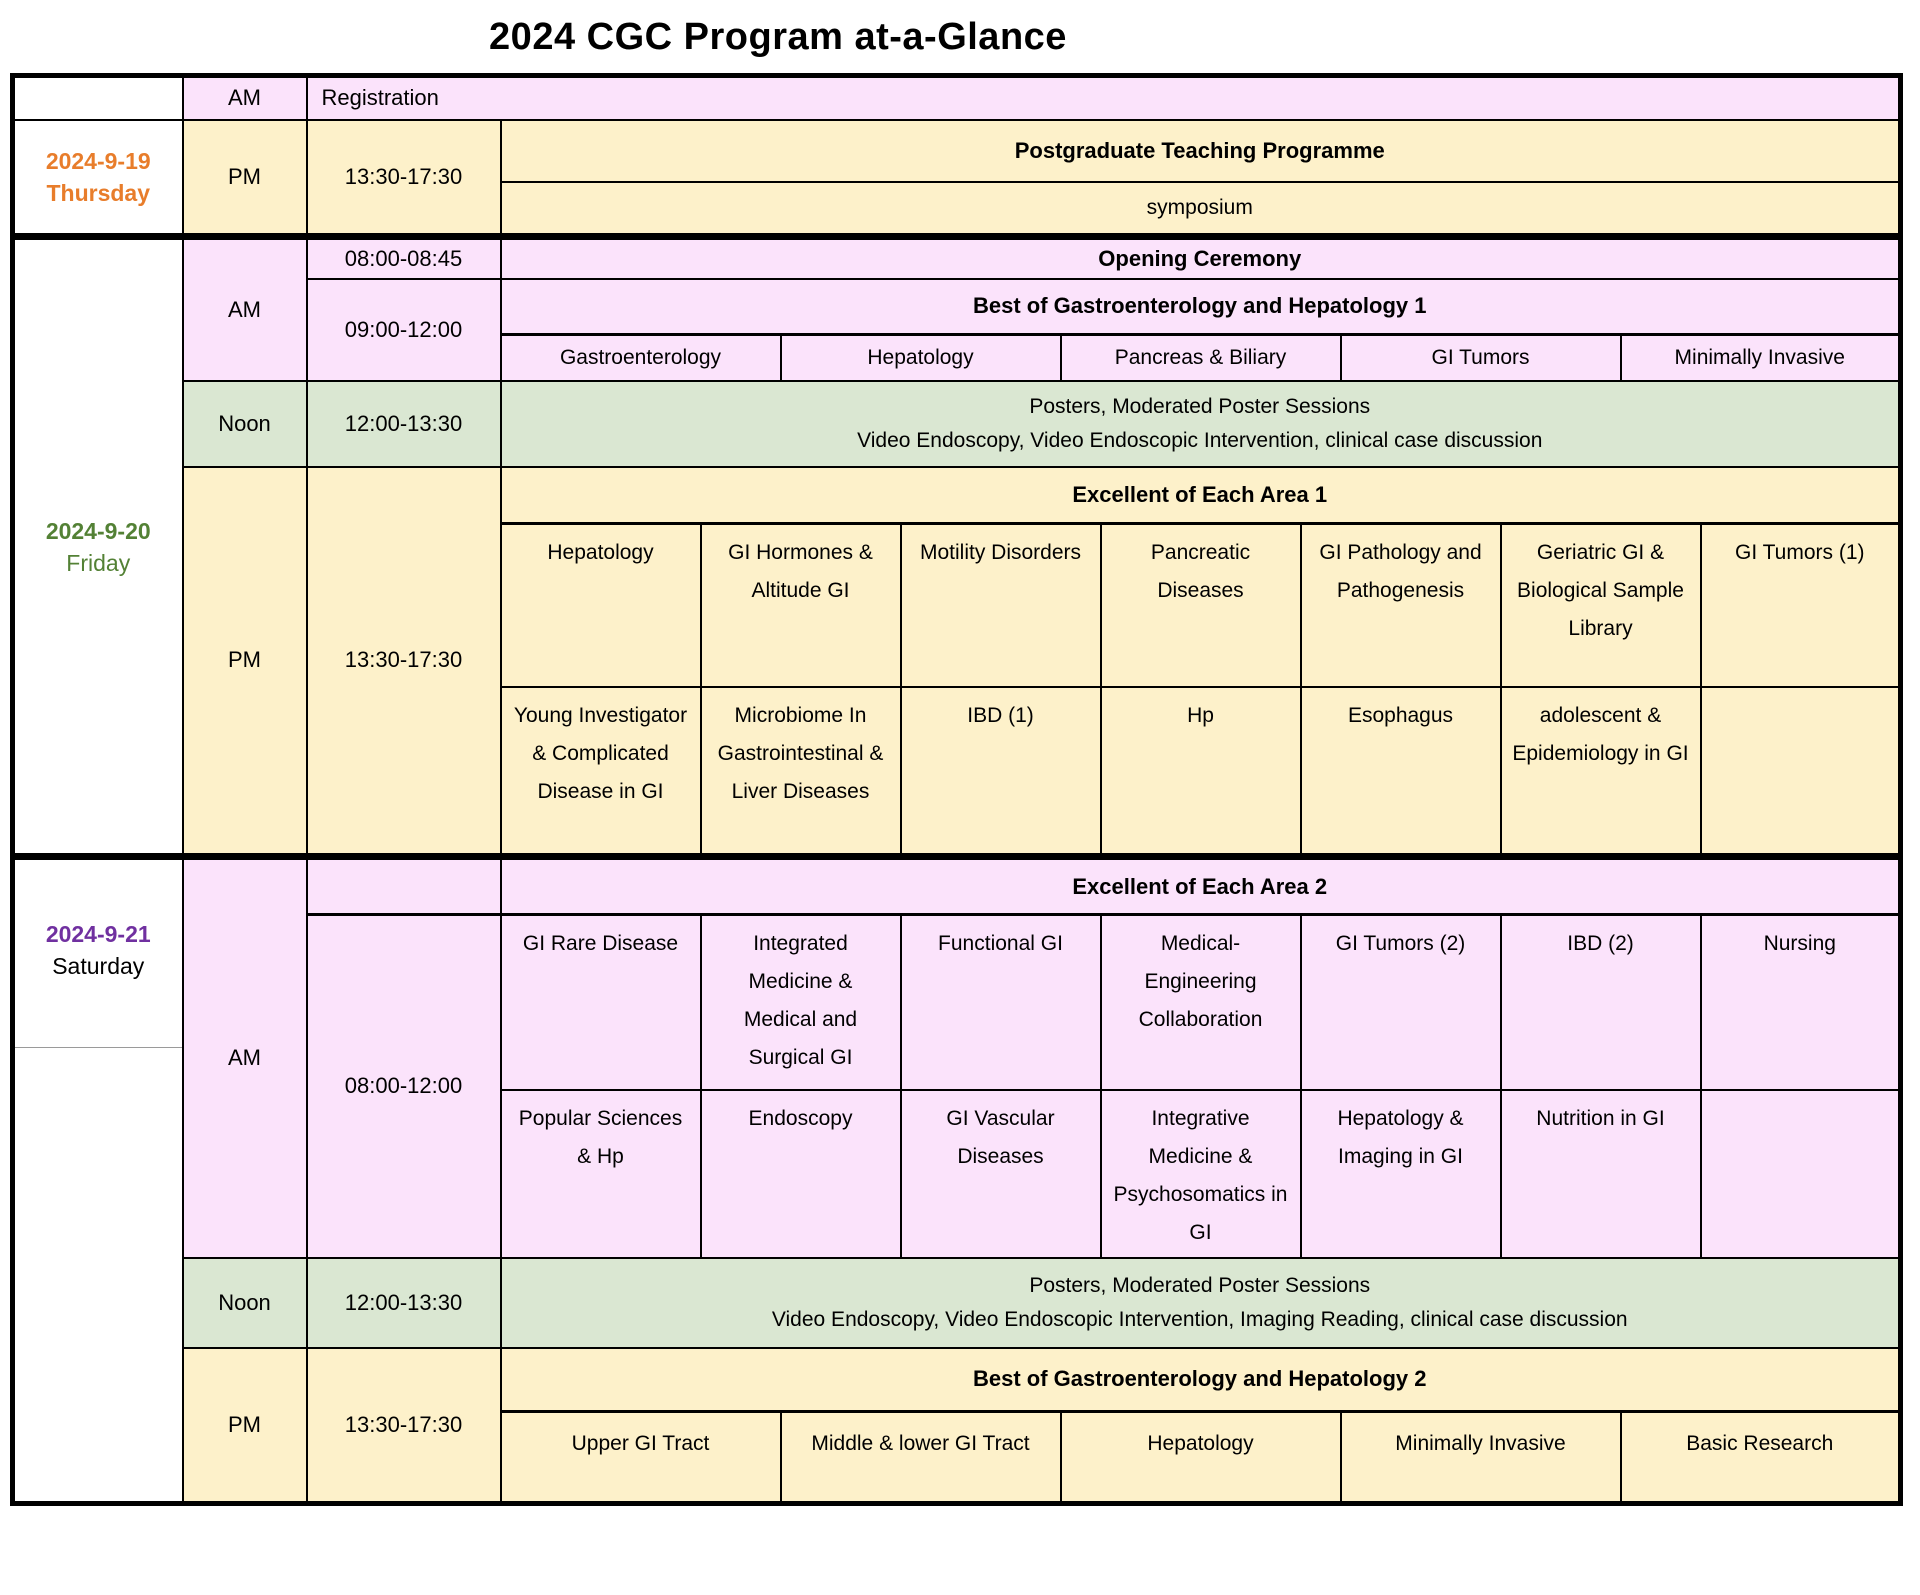 Image resolution: width=1920 pixels, height=1595 pixels. Describe the element at coordinates (1200, 256) in the screenshot. I see `session-title-opening-ceremony: Opening Ceremony` at that location.